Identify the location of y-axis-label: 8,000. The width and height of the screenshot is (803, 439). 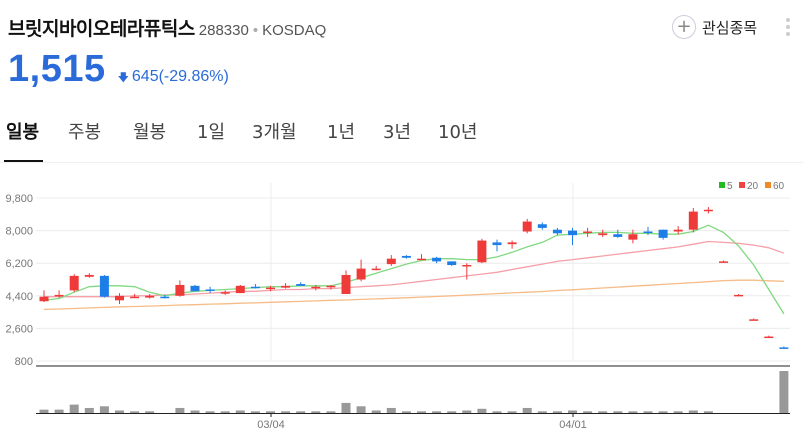
(19, 232).